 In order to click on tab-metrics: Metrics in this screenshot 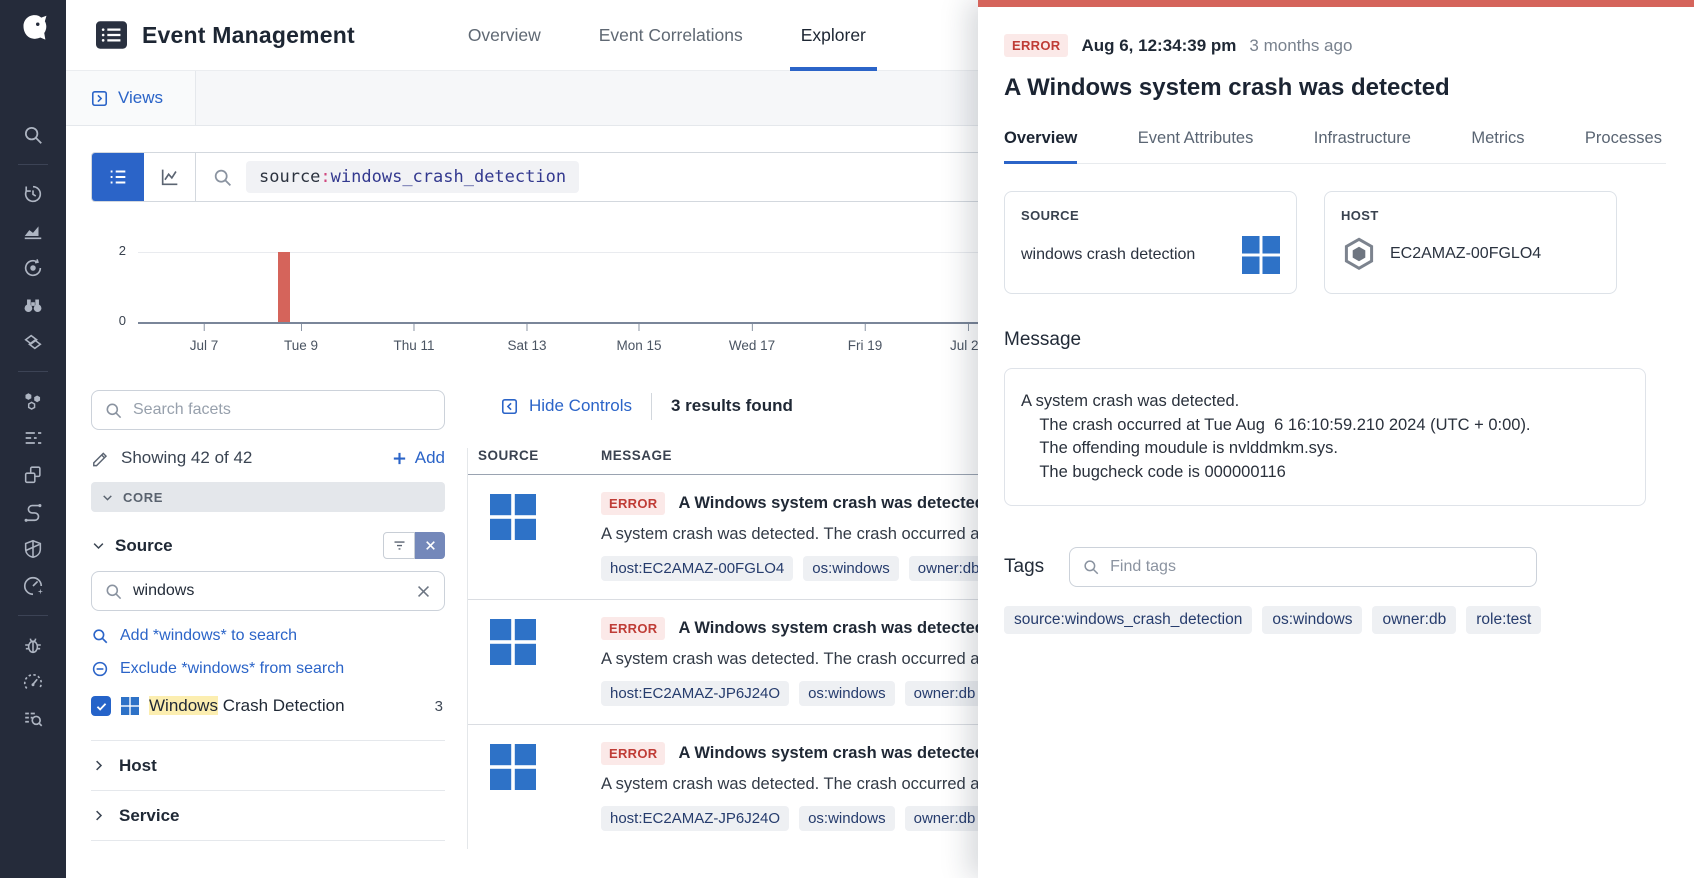, I will do `click(1498, 138)`.